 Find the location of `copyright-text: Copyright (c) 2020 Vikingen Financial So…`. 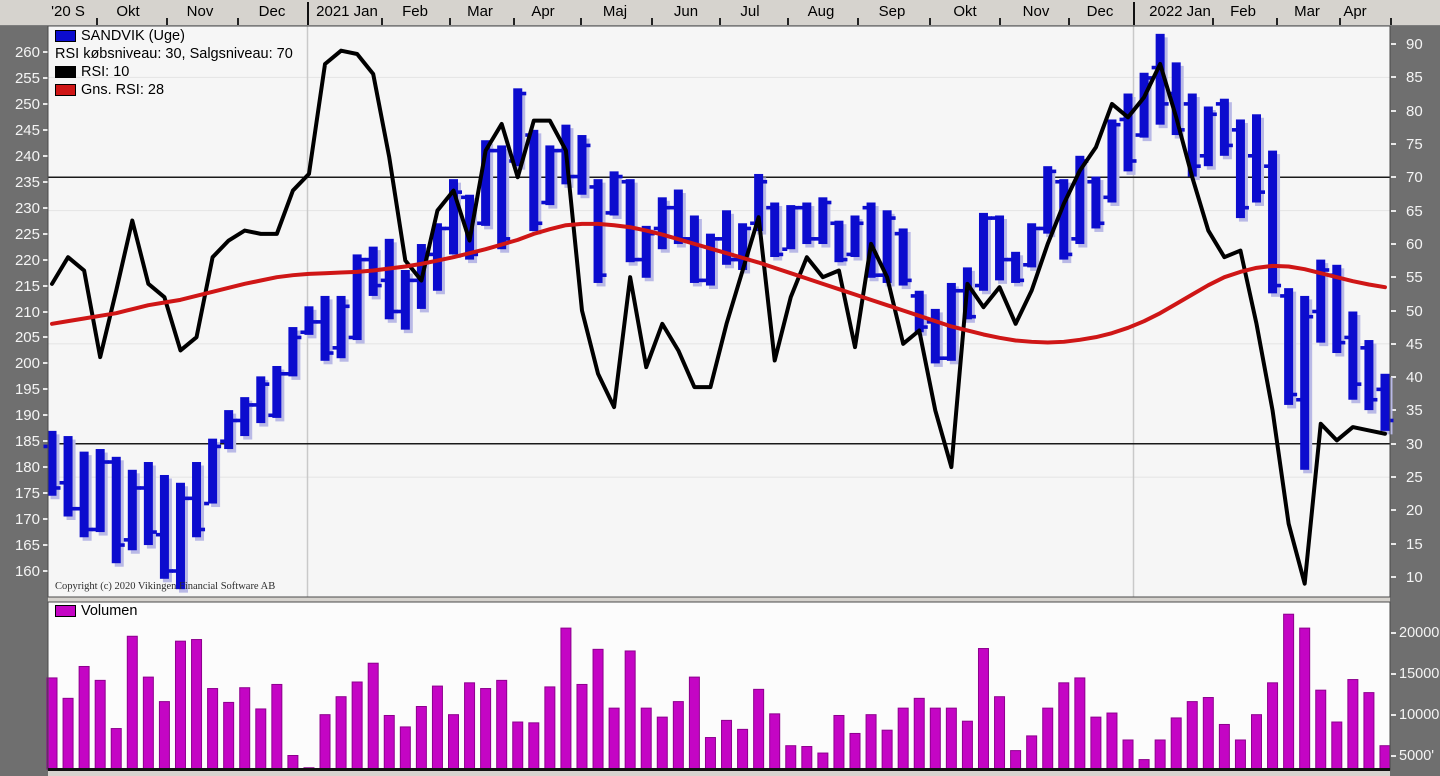

copyright-text: Copyright (c) 2020 Vikingen Financial So… is located at coordinates (165, 586).